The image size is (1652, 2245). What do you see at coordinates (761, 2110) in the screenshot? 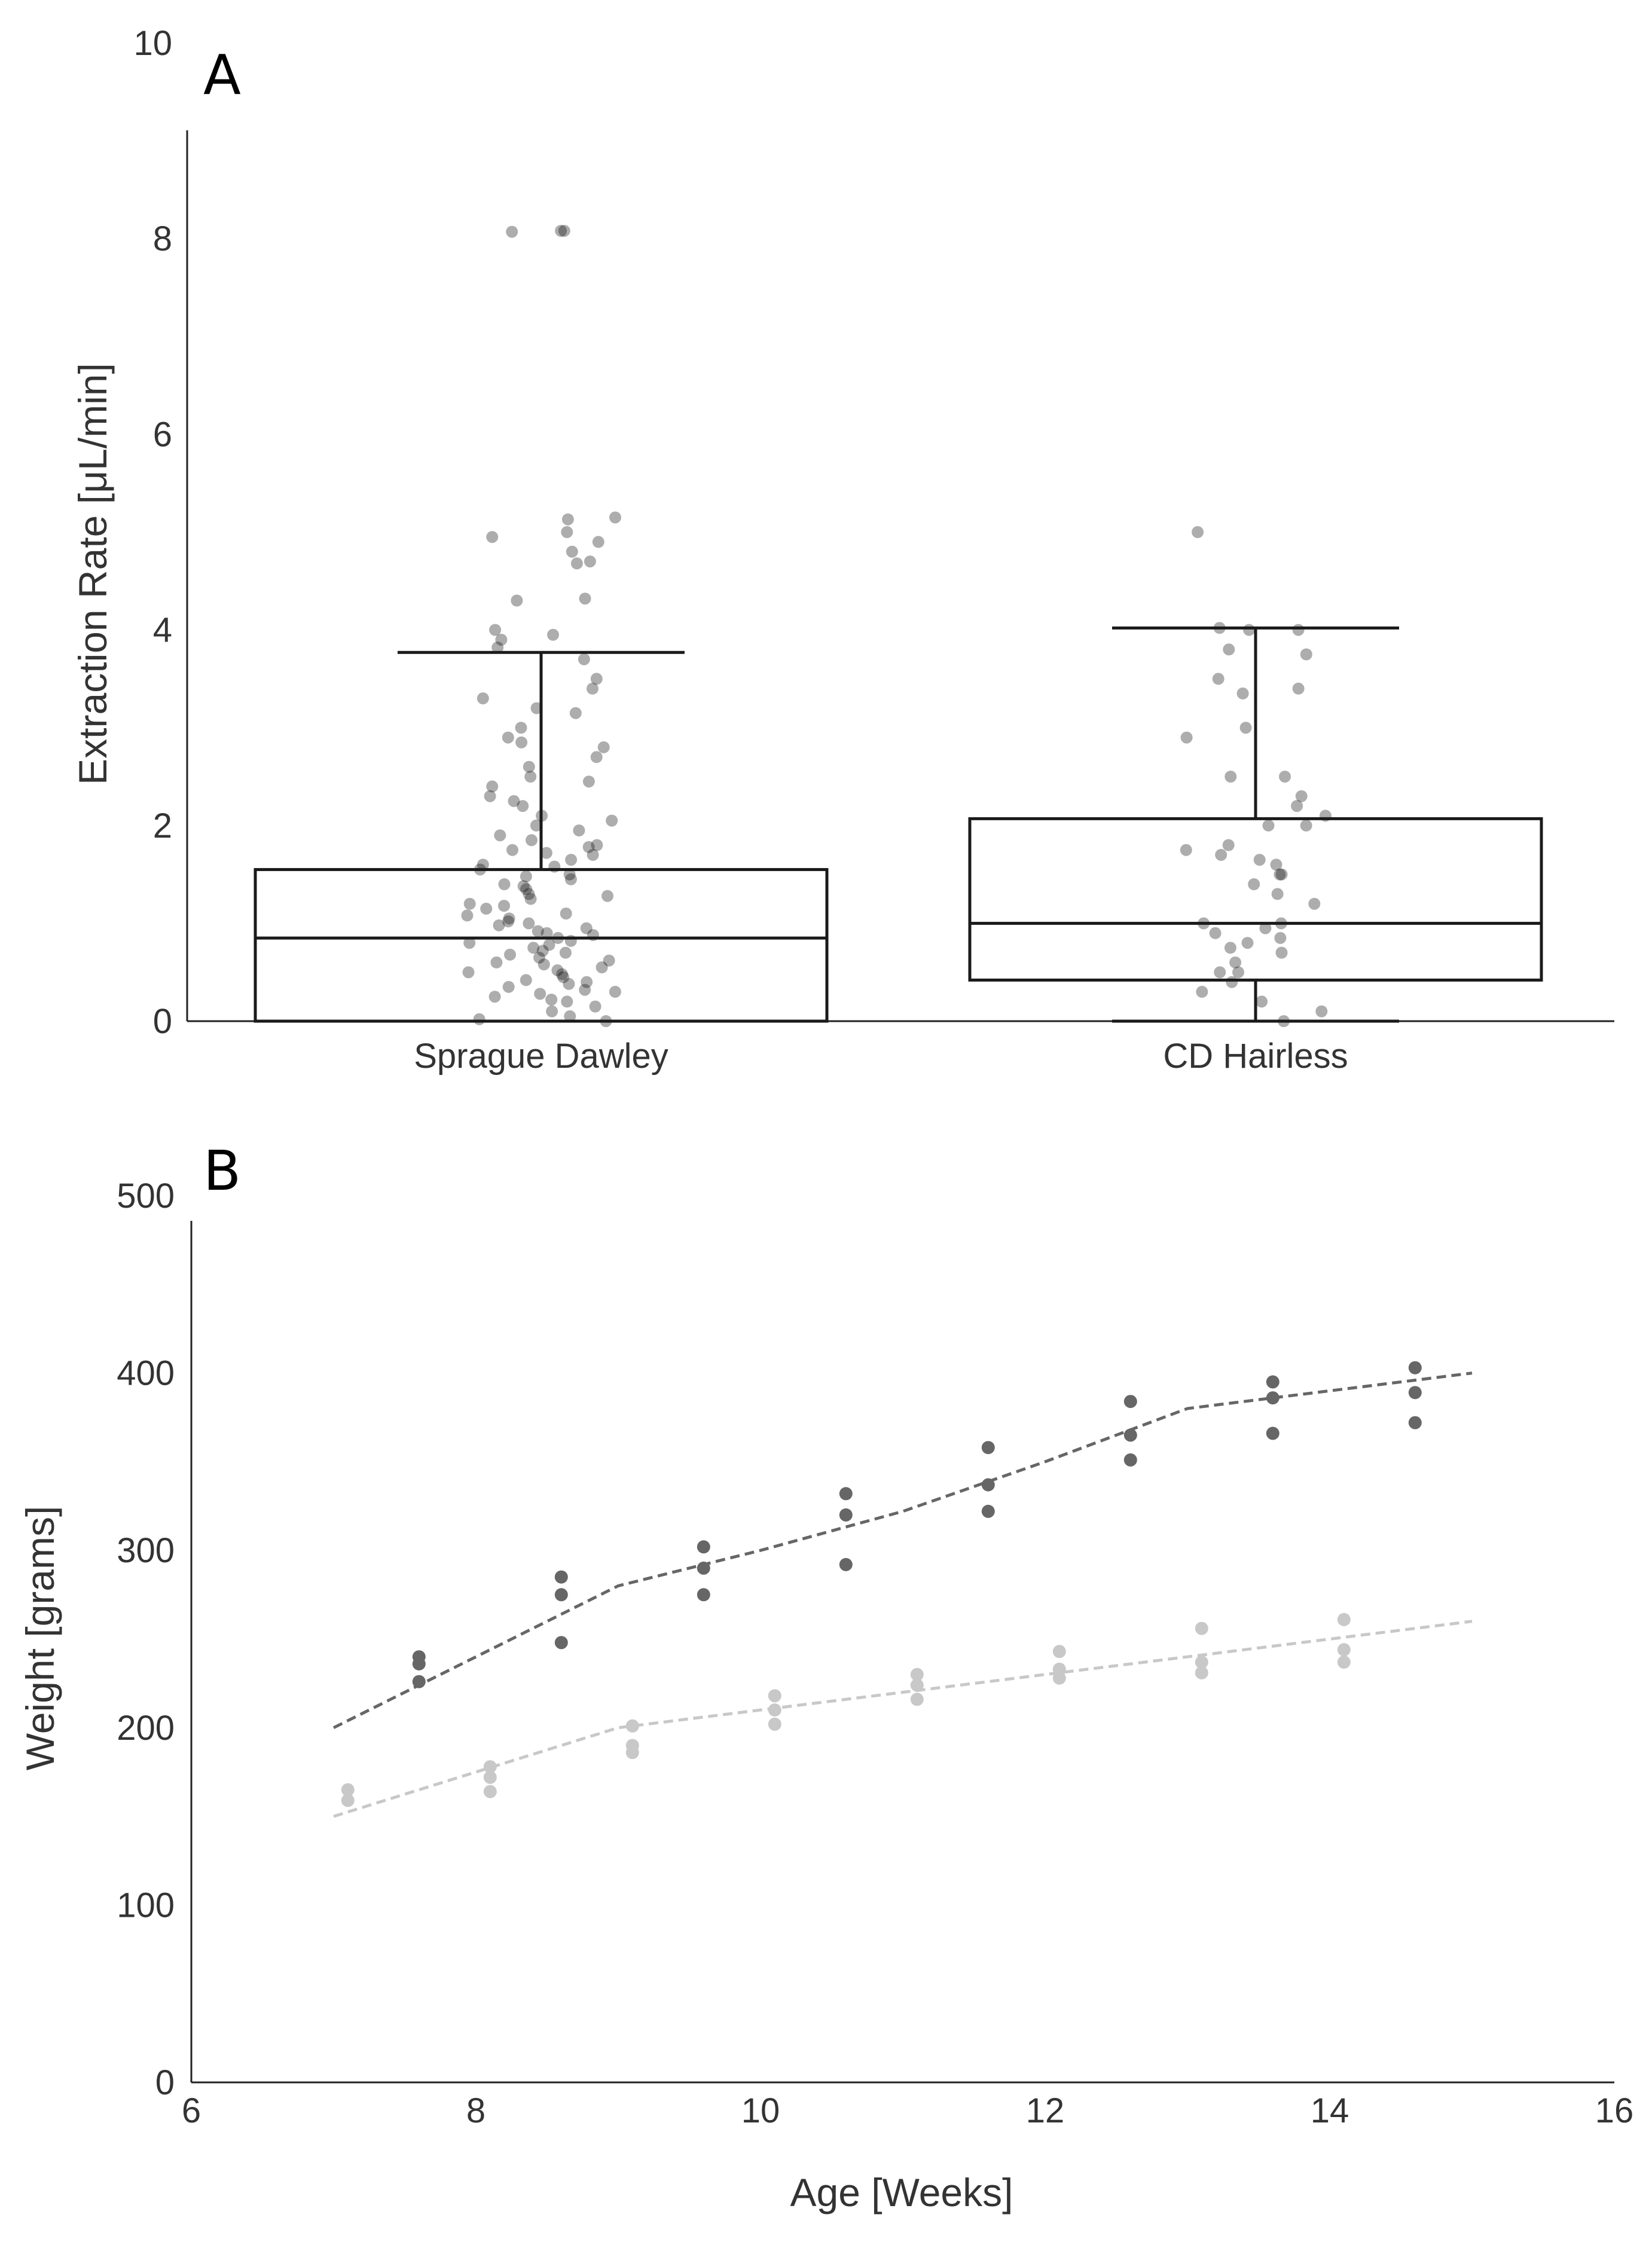
I see `panel-b-x-tick-label: 10` at bounding box center [761, 2110].